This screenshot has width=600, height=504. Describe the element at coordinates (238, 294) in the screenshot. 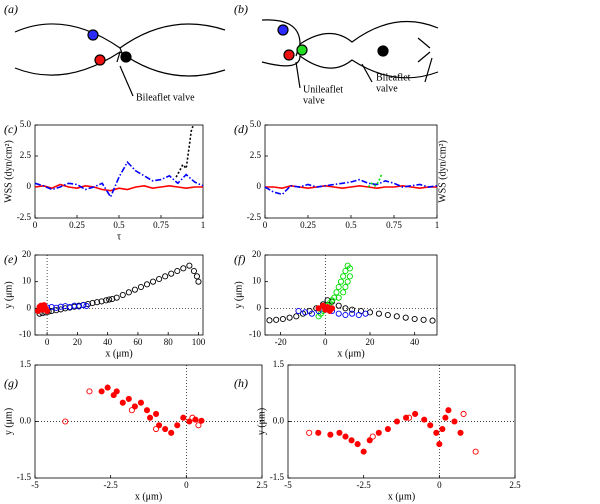

I see `y-axis-label: y (μm)` at that location.